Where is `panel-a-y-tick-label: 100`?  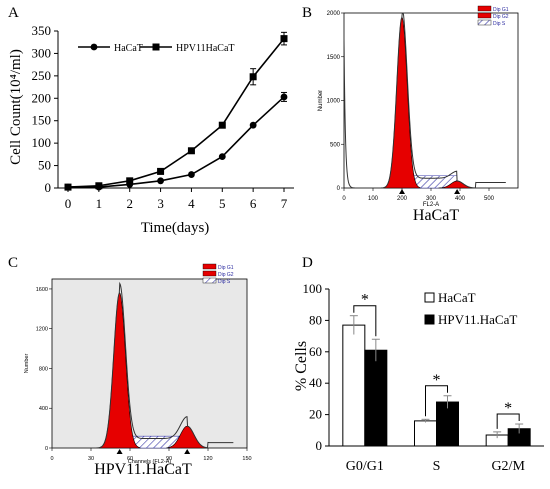
panel-a-y-tick-label: 100 is located at coordinates (42, 142).